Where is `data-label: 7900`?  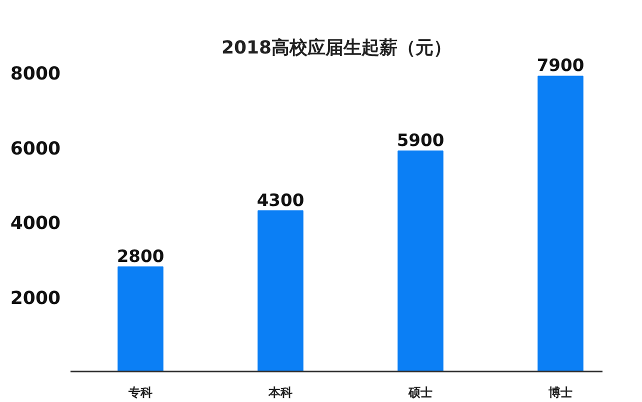 data-label: 7900 is located at coordinates (560, 66).